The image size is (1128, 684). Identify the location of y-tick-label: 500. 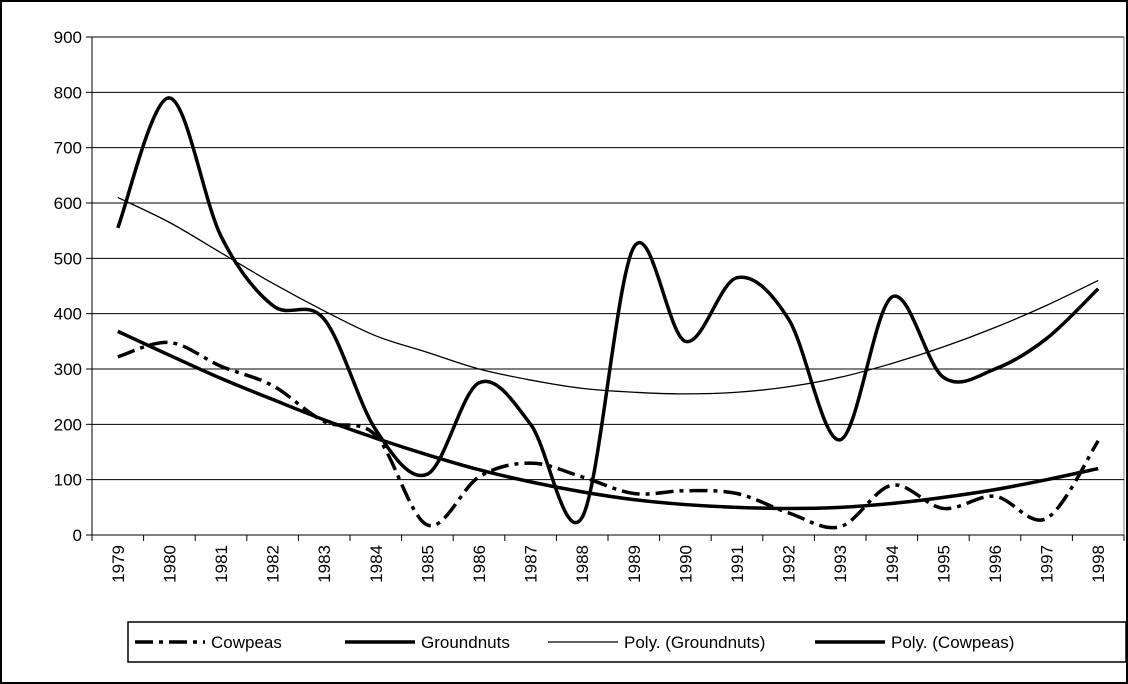
(68, 258).